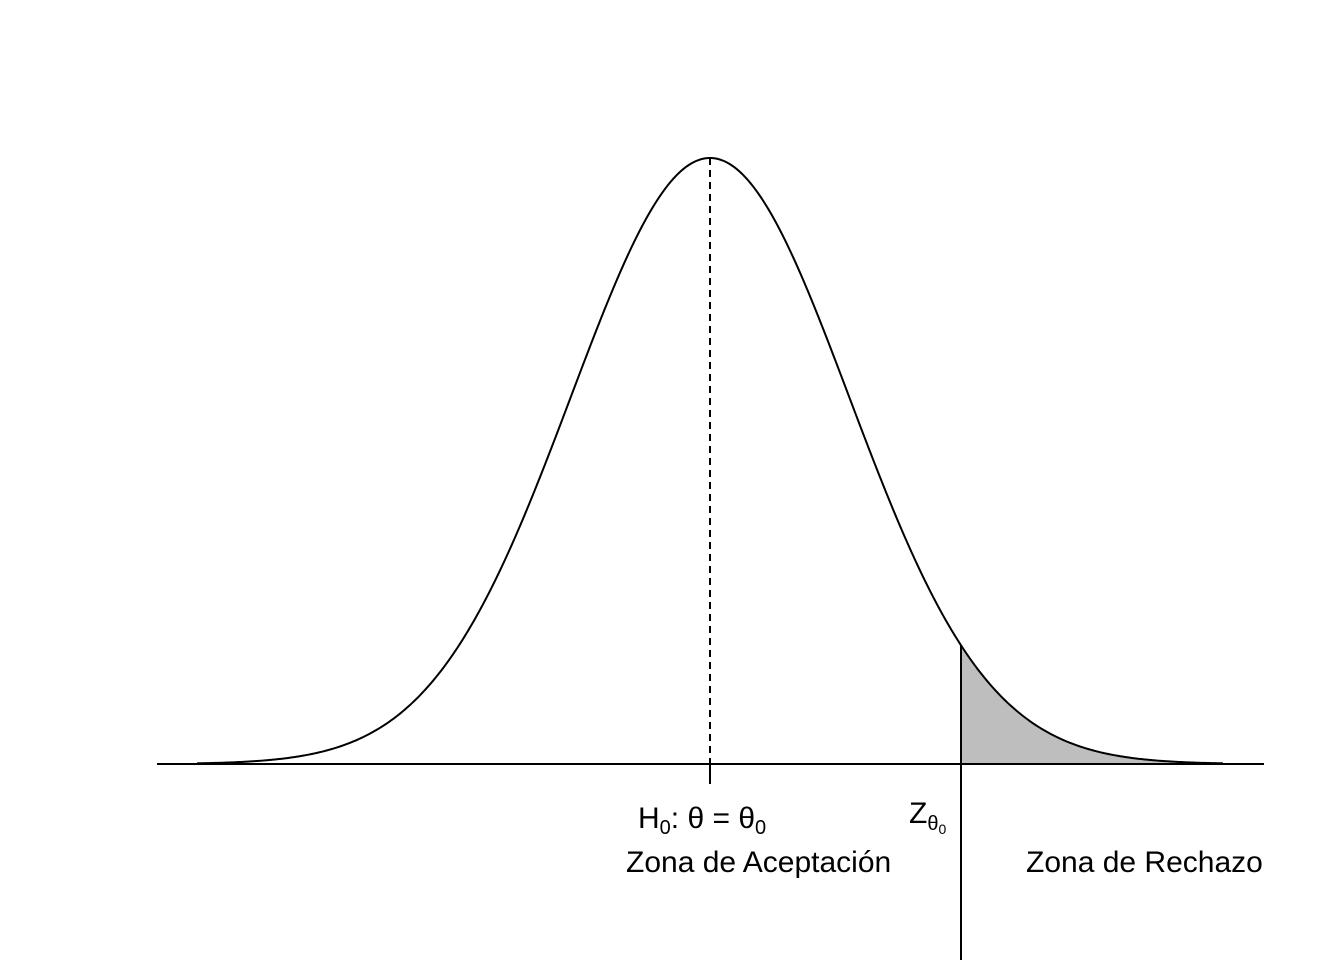 Image resolution: width=1344 pixels, height=960 pixels. Describe the element at coordinates (758, 862) in the screenshot. I see `acceptance-zone-label: Zona de Aceptación` at that location.